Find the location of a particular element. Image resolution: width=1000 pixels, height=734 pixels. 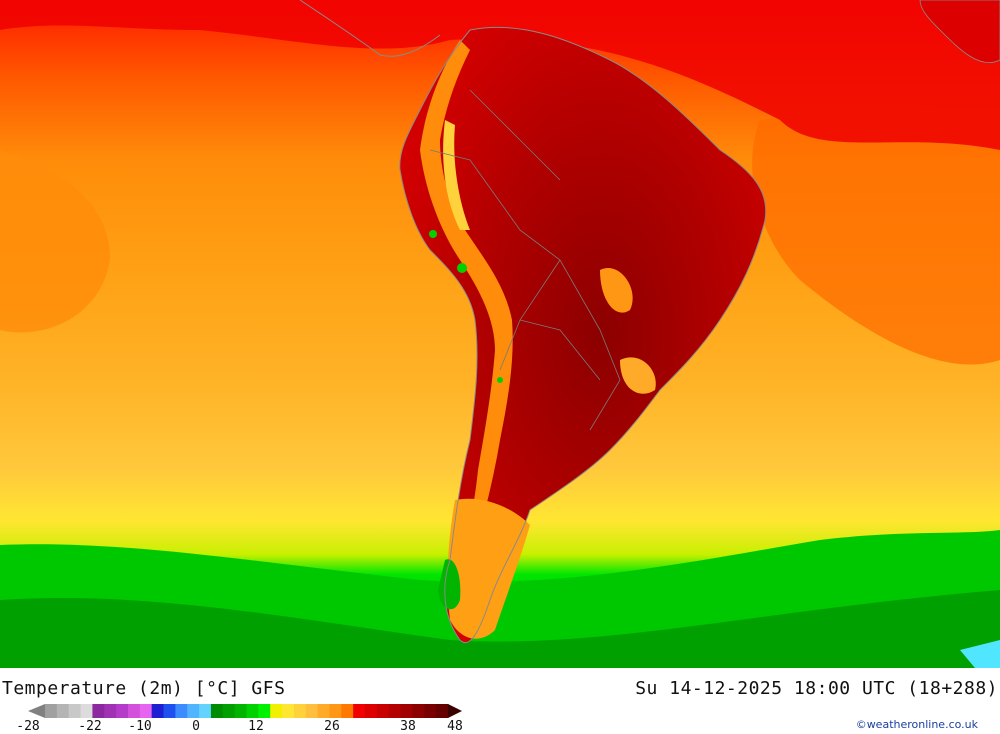

andes-strip is located at coordinates (466, 285).